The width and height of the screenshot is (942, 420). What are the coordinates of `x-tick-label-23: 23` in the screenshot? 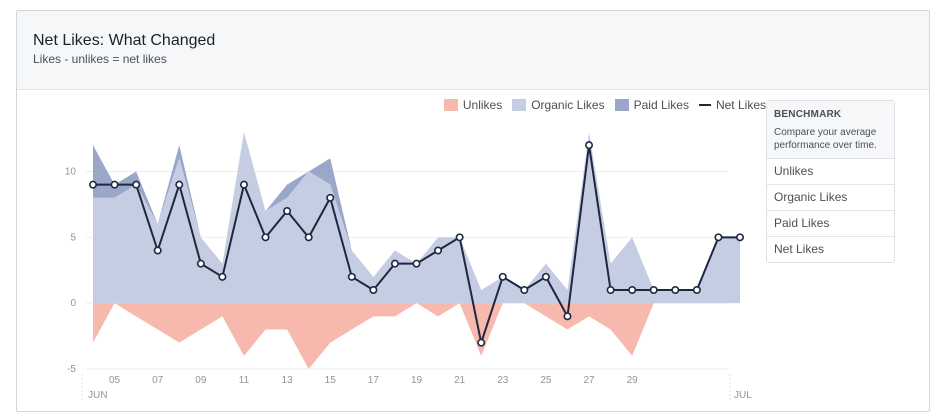 It's located at (503, 380).